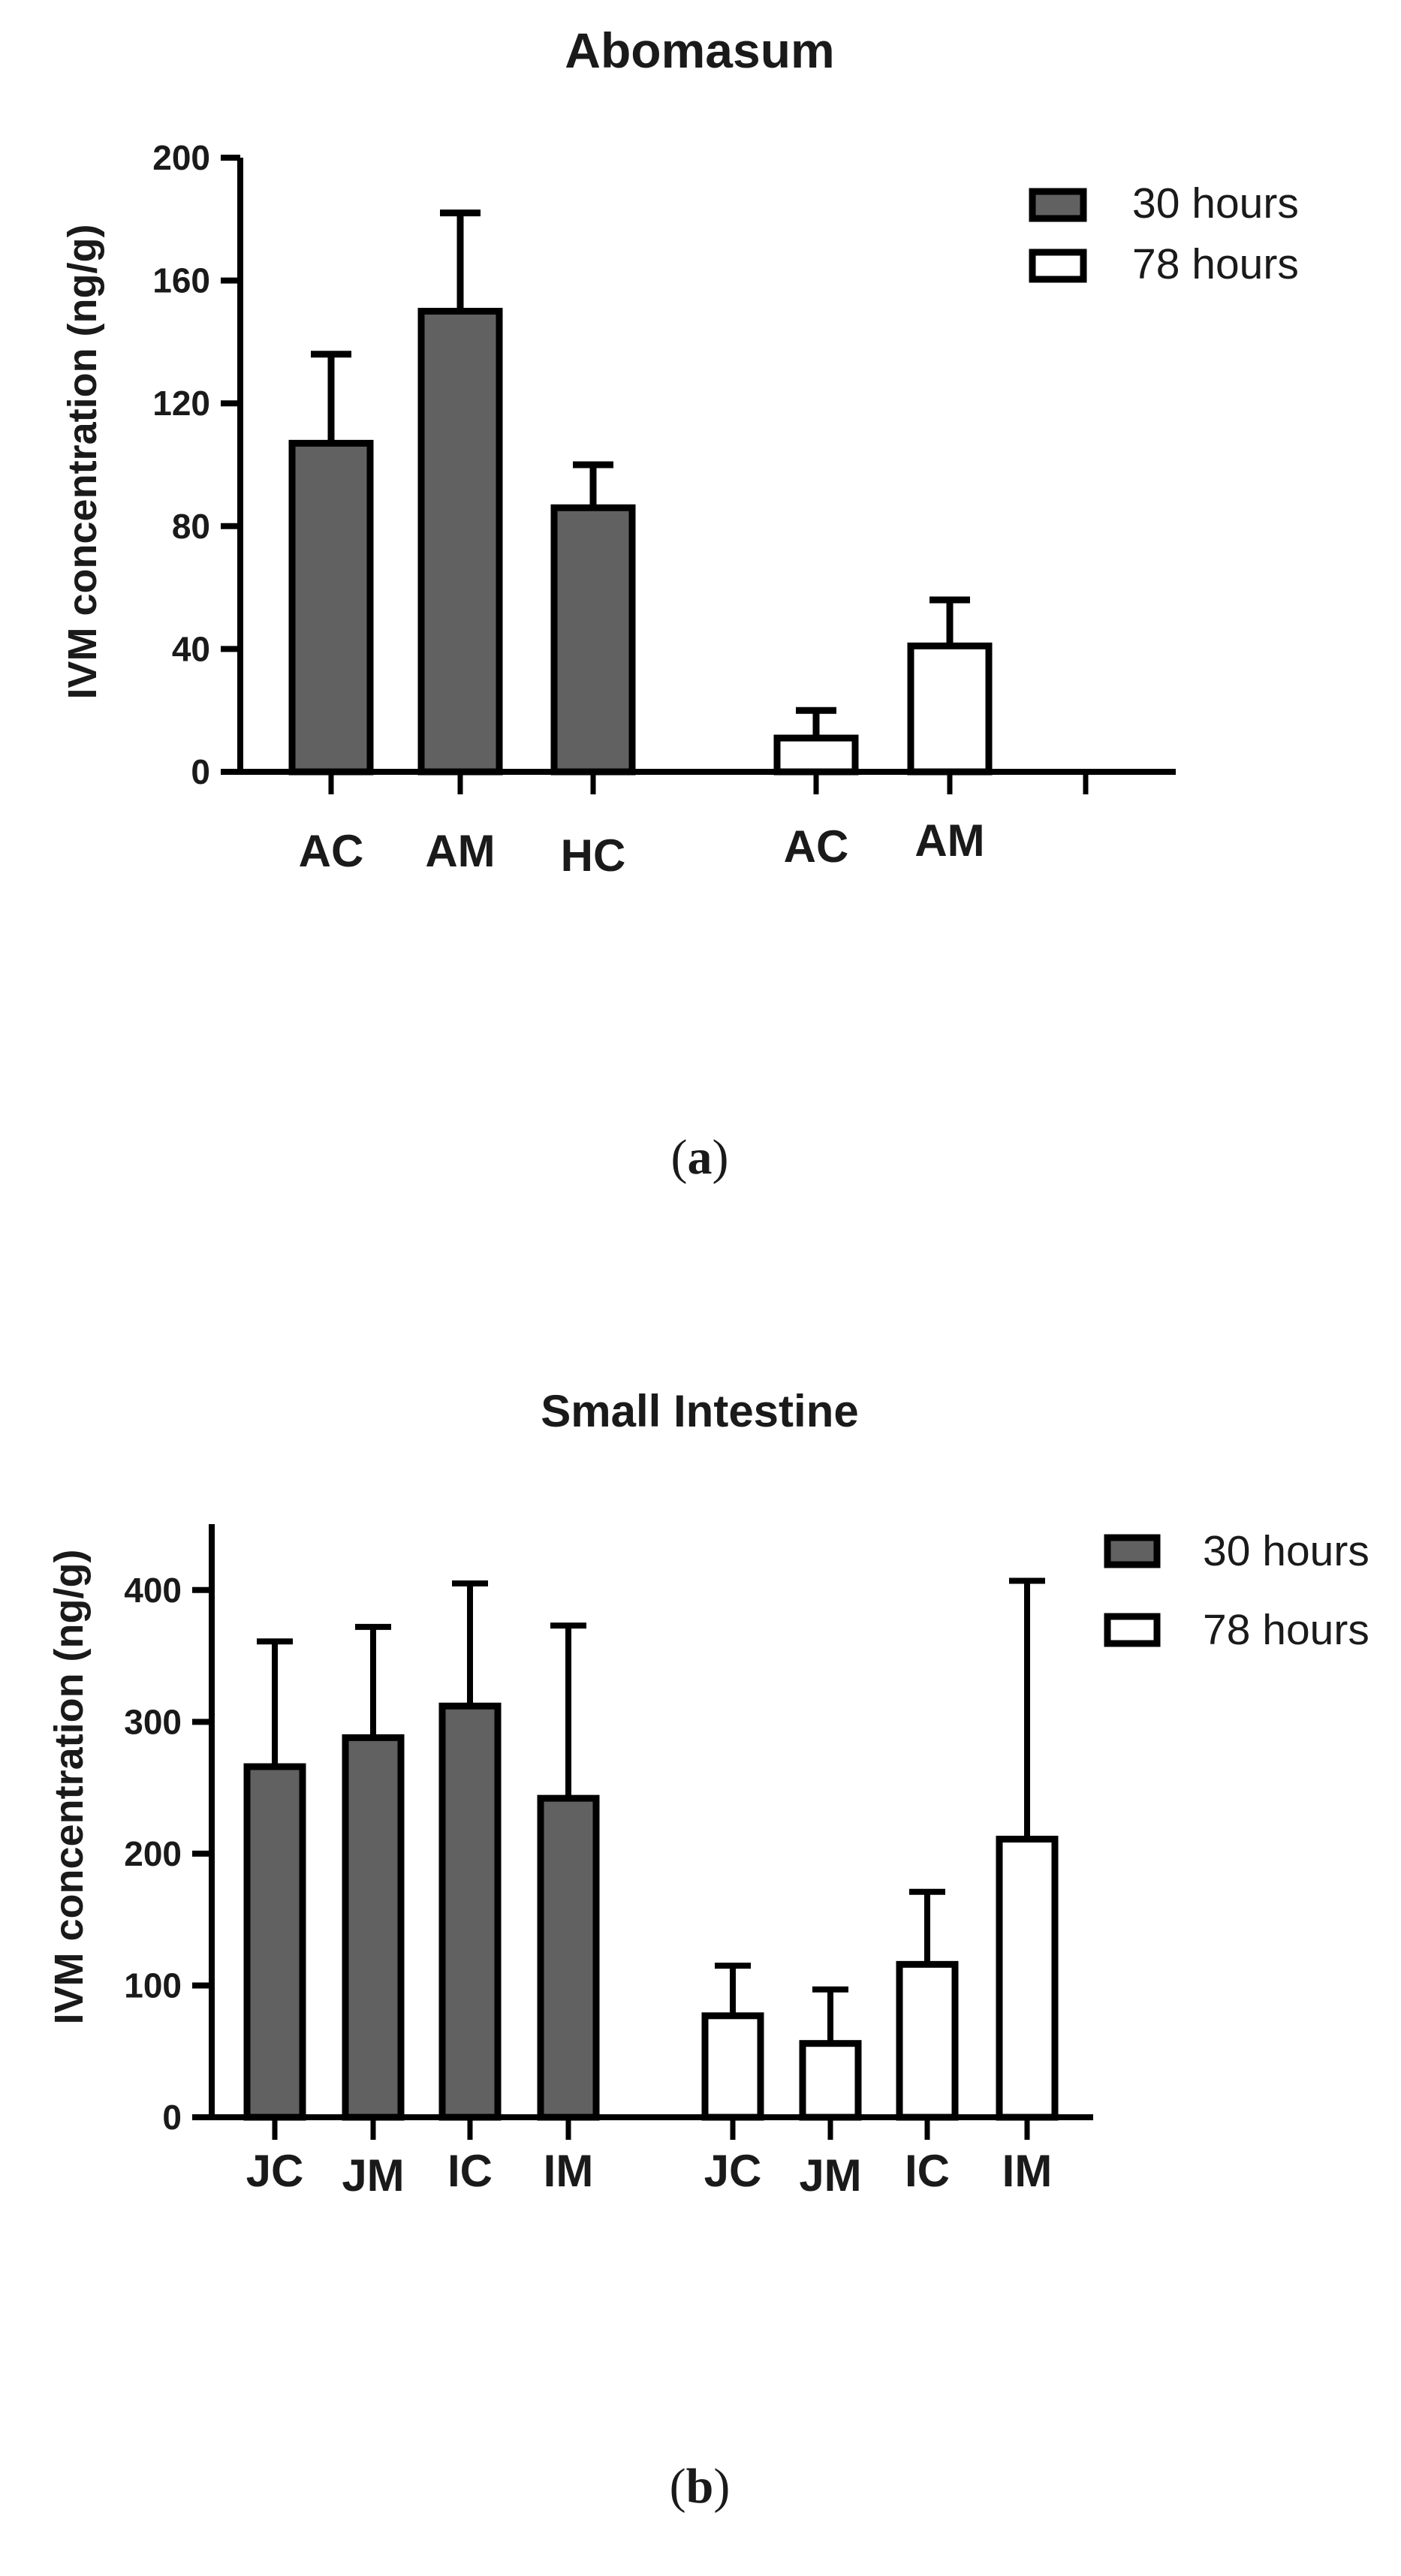  I want to click on bar-30-hours-im, so click(568, 1957).